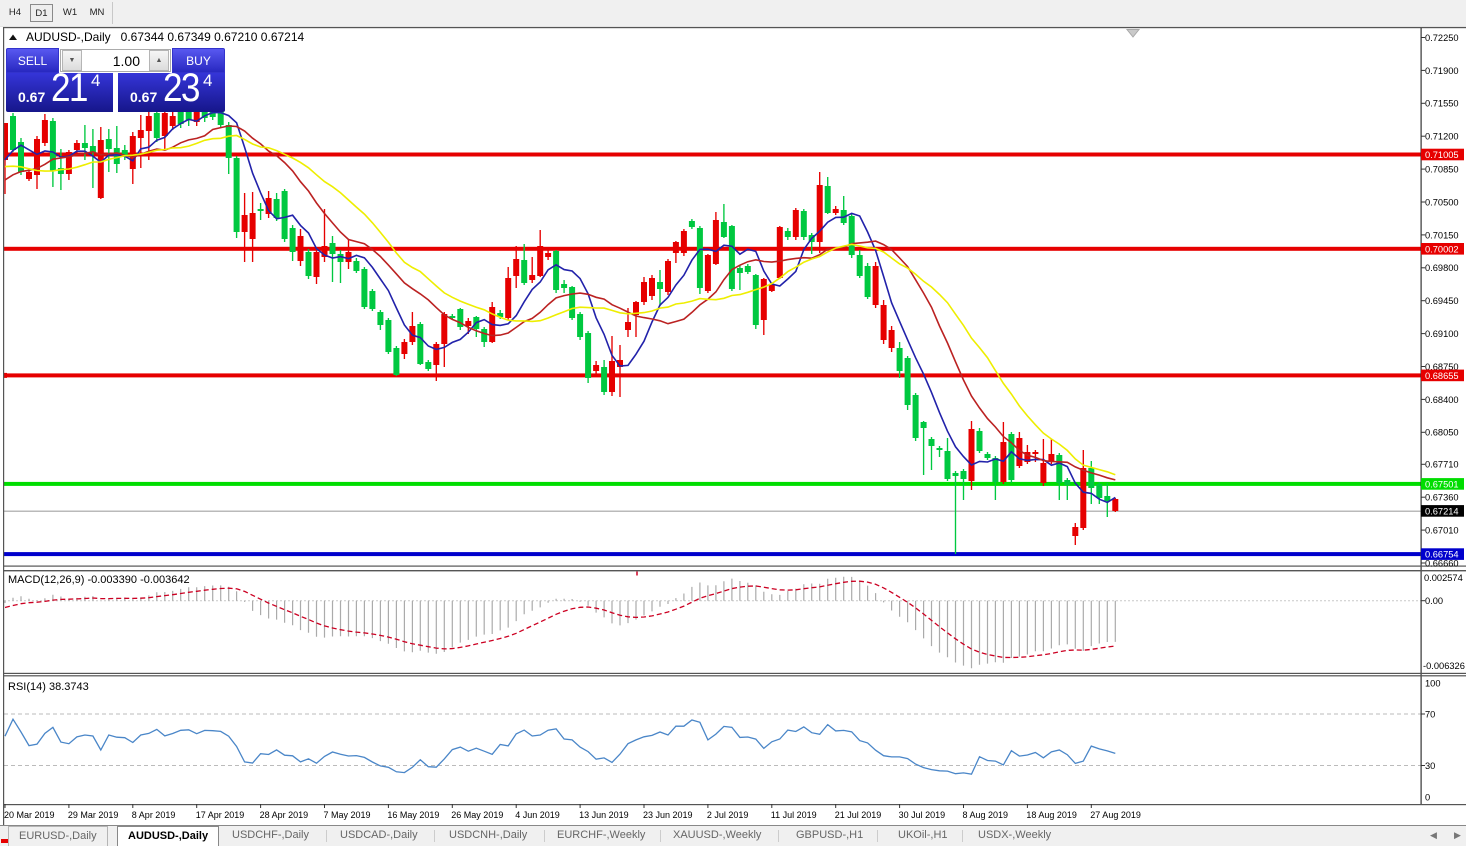 This screenshot has height=846, width=1466. Describe the element at coordinates (1442, 235) in the screenshot. I see `svg-text: 0.70150` at that location.